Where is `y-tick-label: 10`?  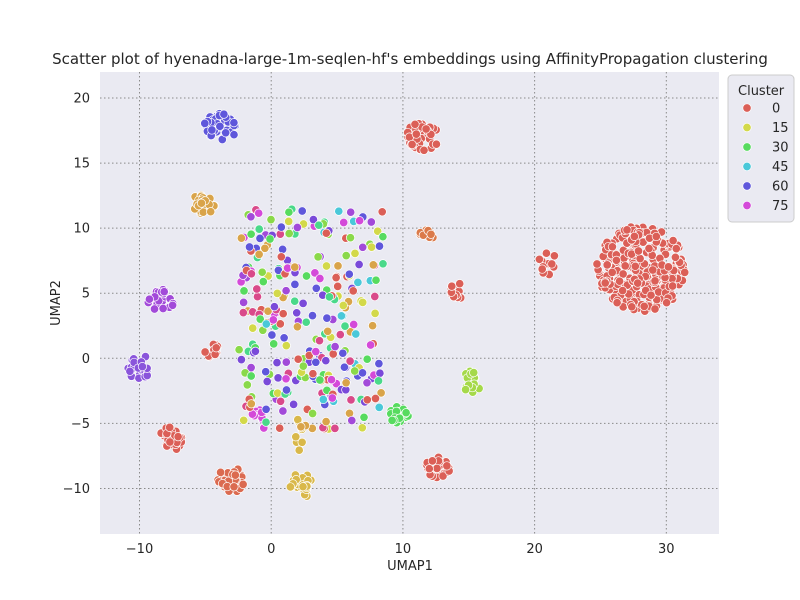
y-tick-label: 10 is located at coordinates (81, 229).